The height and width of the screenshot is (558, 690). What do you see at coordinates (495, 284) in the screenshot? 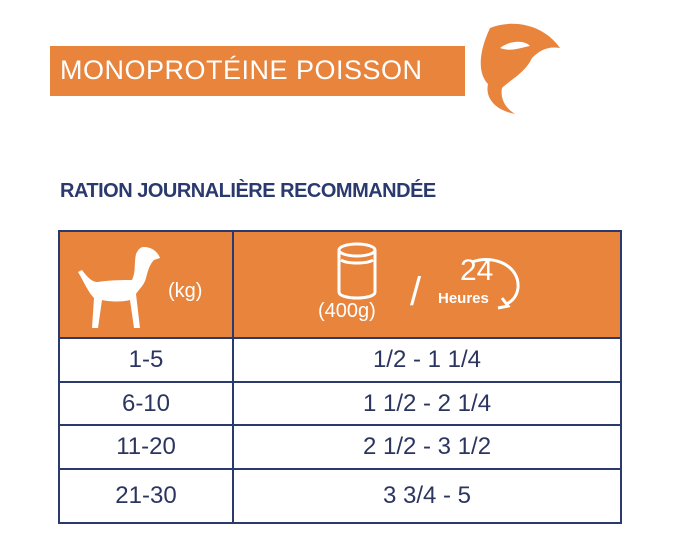
I see `cycle-icon` at bounding box center [495, 284].